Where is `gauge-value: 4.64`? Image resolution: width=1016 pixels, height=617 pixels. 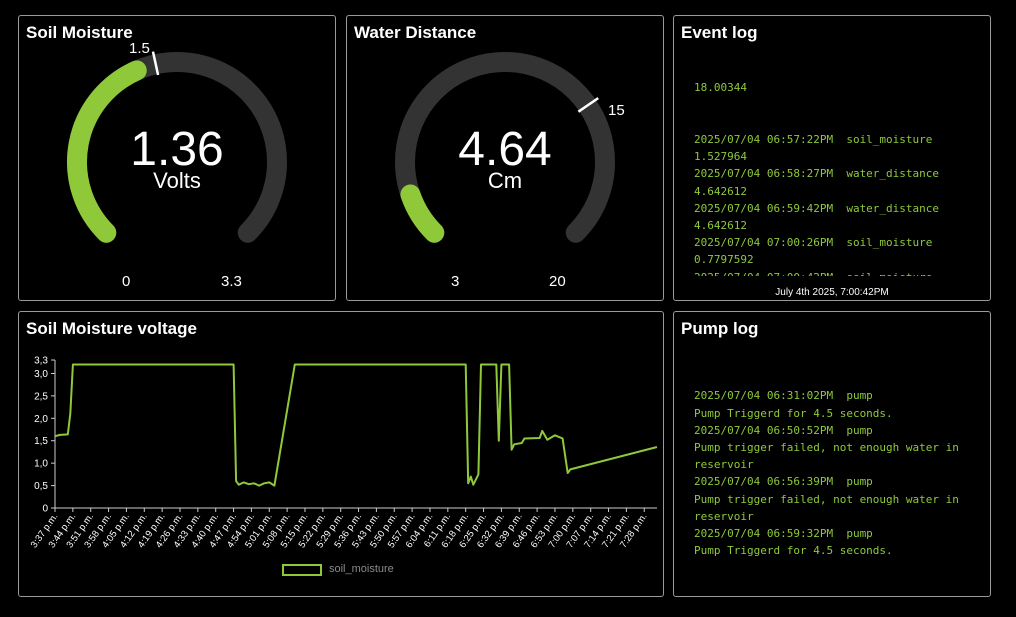 gauge-value: 4.64 is located at coordinates (505, 149).